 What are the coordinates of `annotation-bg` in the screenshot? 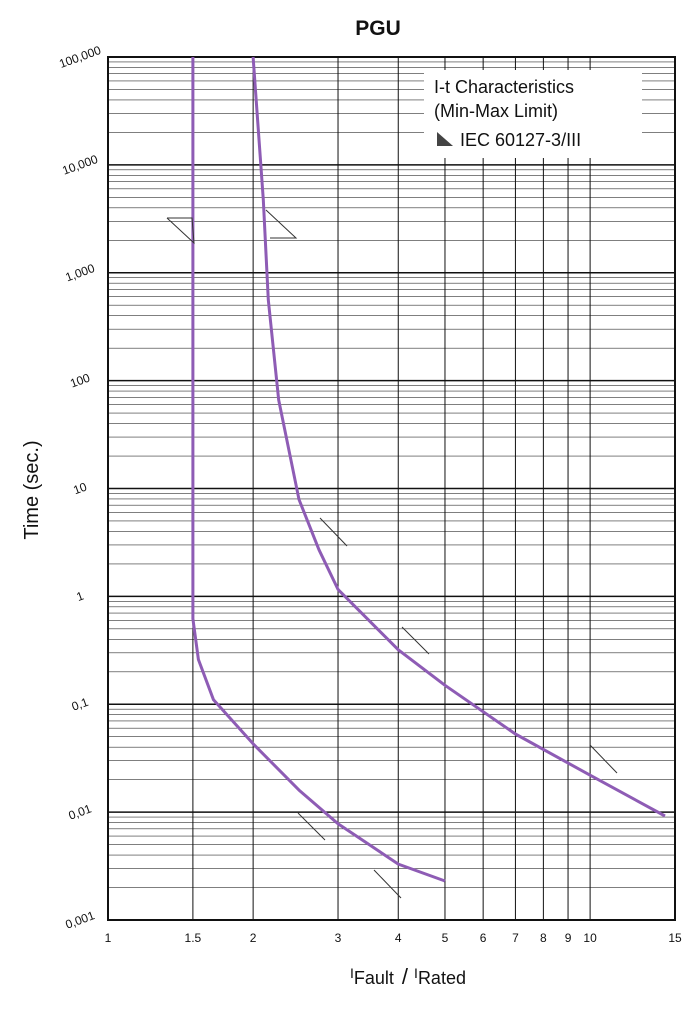 It's located at (533, 114).